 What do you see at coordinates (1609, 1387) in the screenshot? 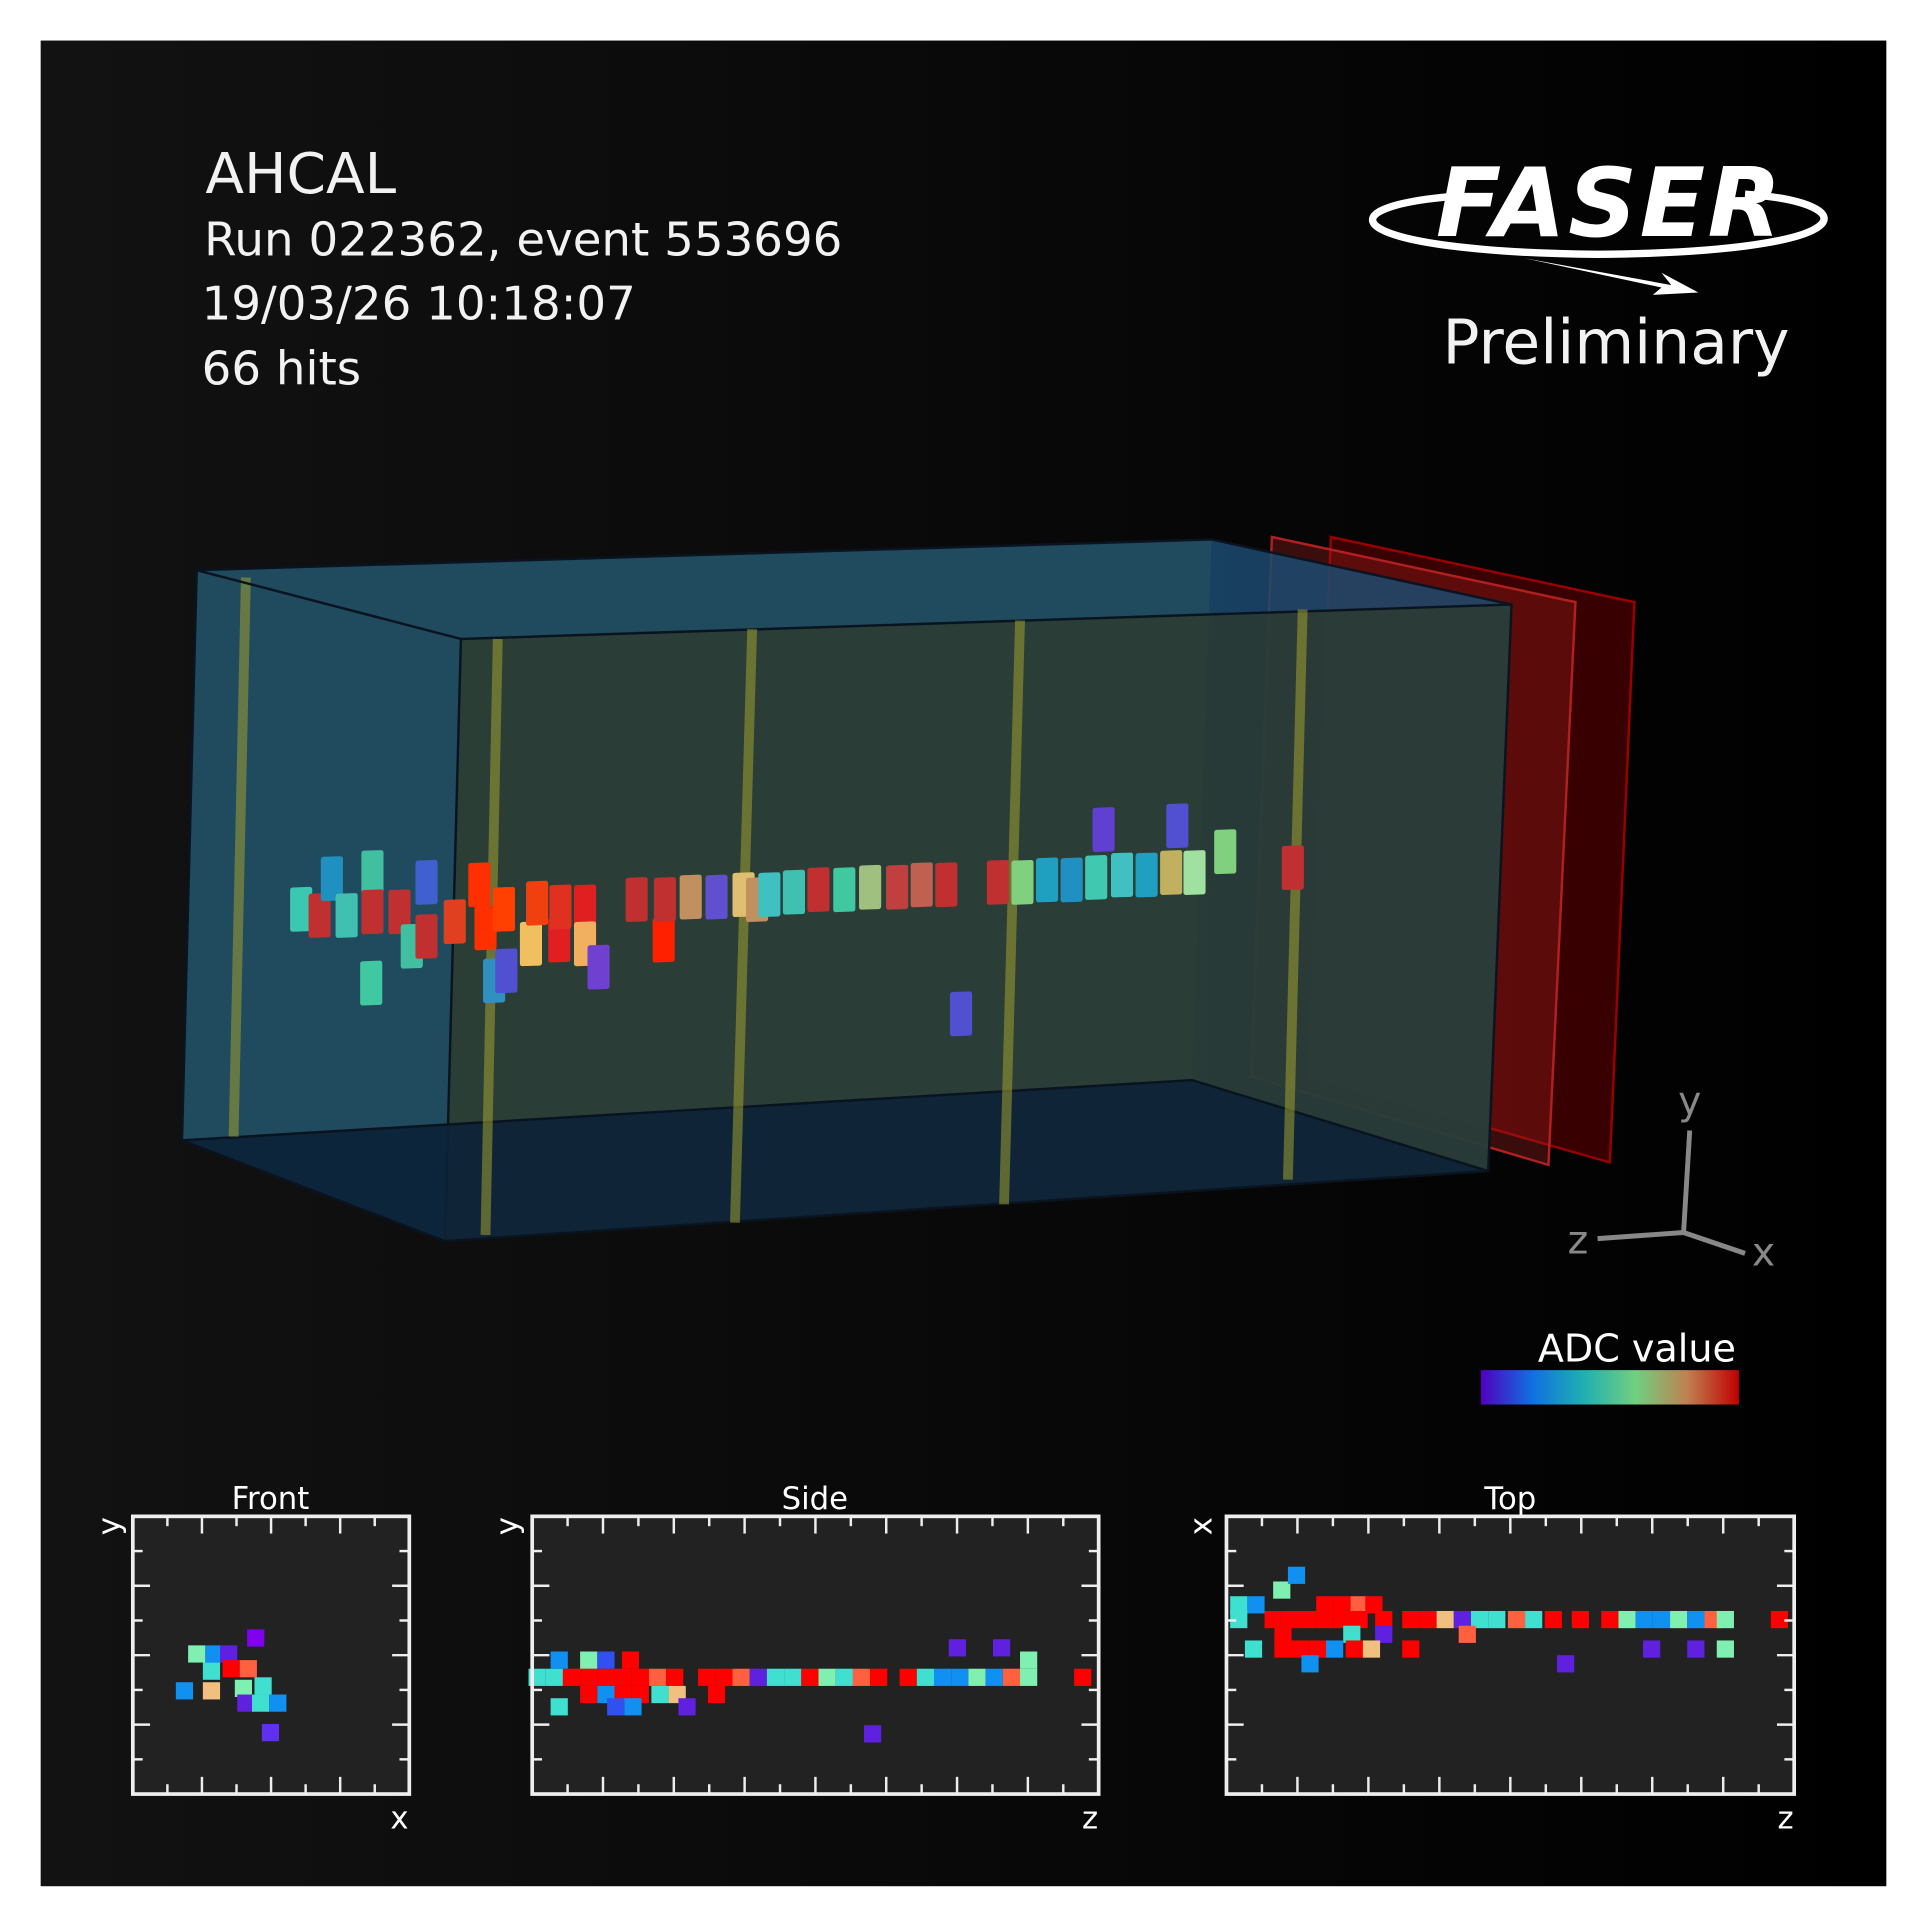
I see `colorbar` at bounding box center [1609, 1387].